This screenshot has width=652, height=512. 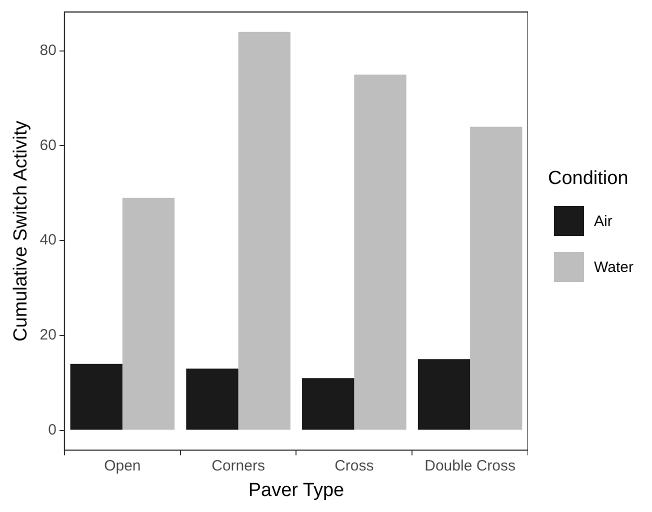 I want to click on x-axis-title: Paver Type, so click(x=296, y=490).